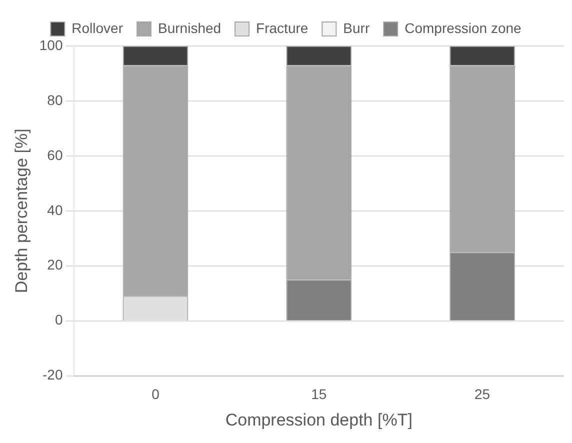 This screenshot has height=443, width=572. I want to click on y-tick-label: 0, so click(58, 320).